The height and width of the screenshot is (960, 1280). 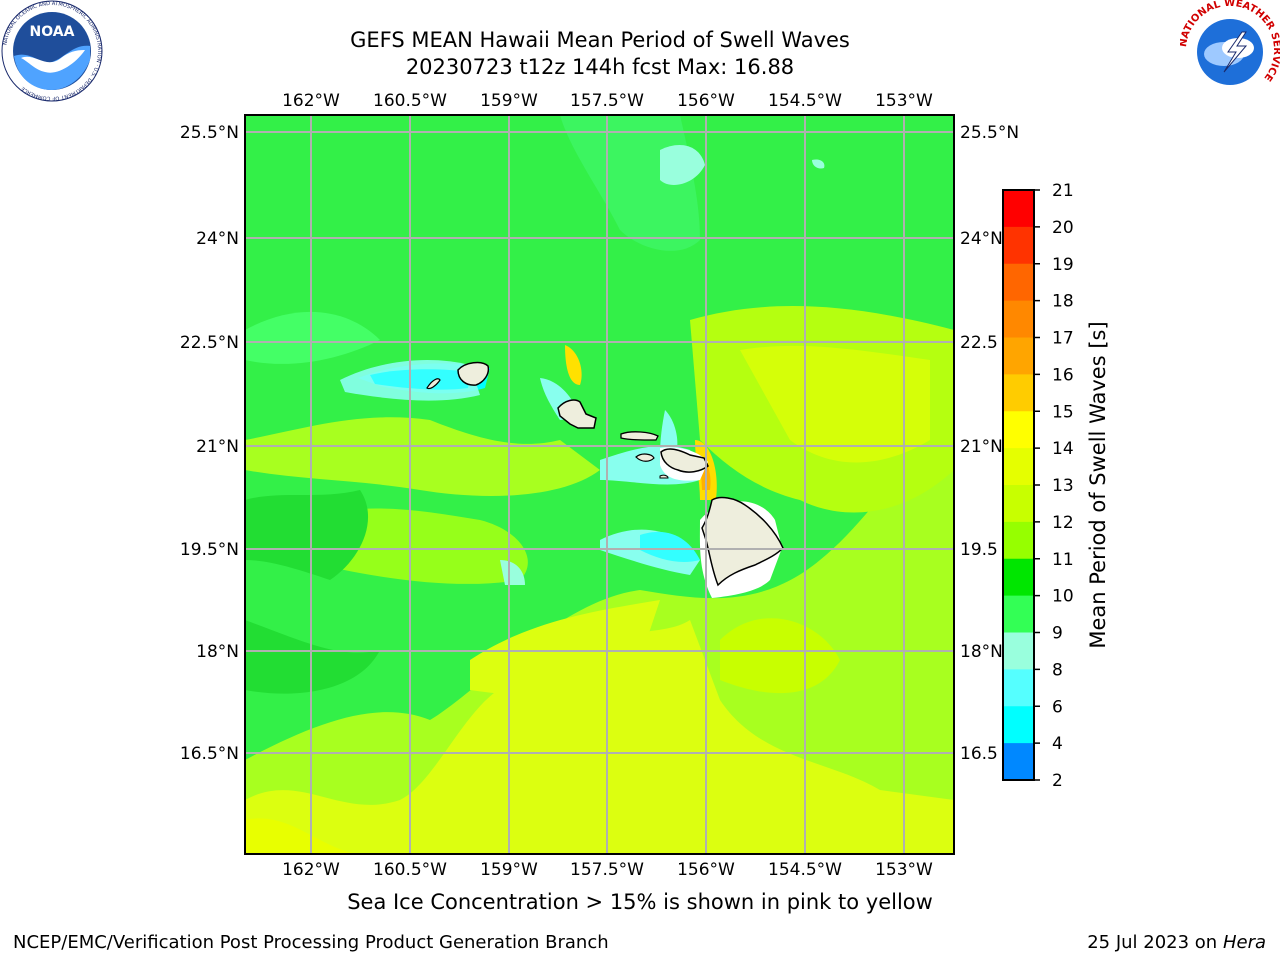 What do you see at coordinates (209, 754) in the screenshot?
I see `lat-label-left: 16.5°N` at bounding box center [209, 754].